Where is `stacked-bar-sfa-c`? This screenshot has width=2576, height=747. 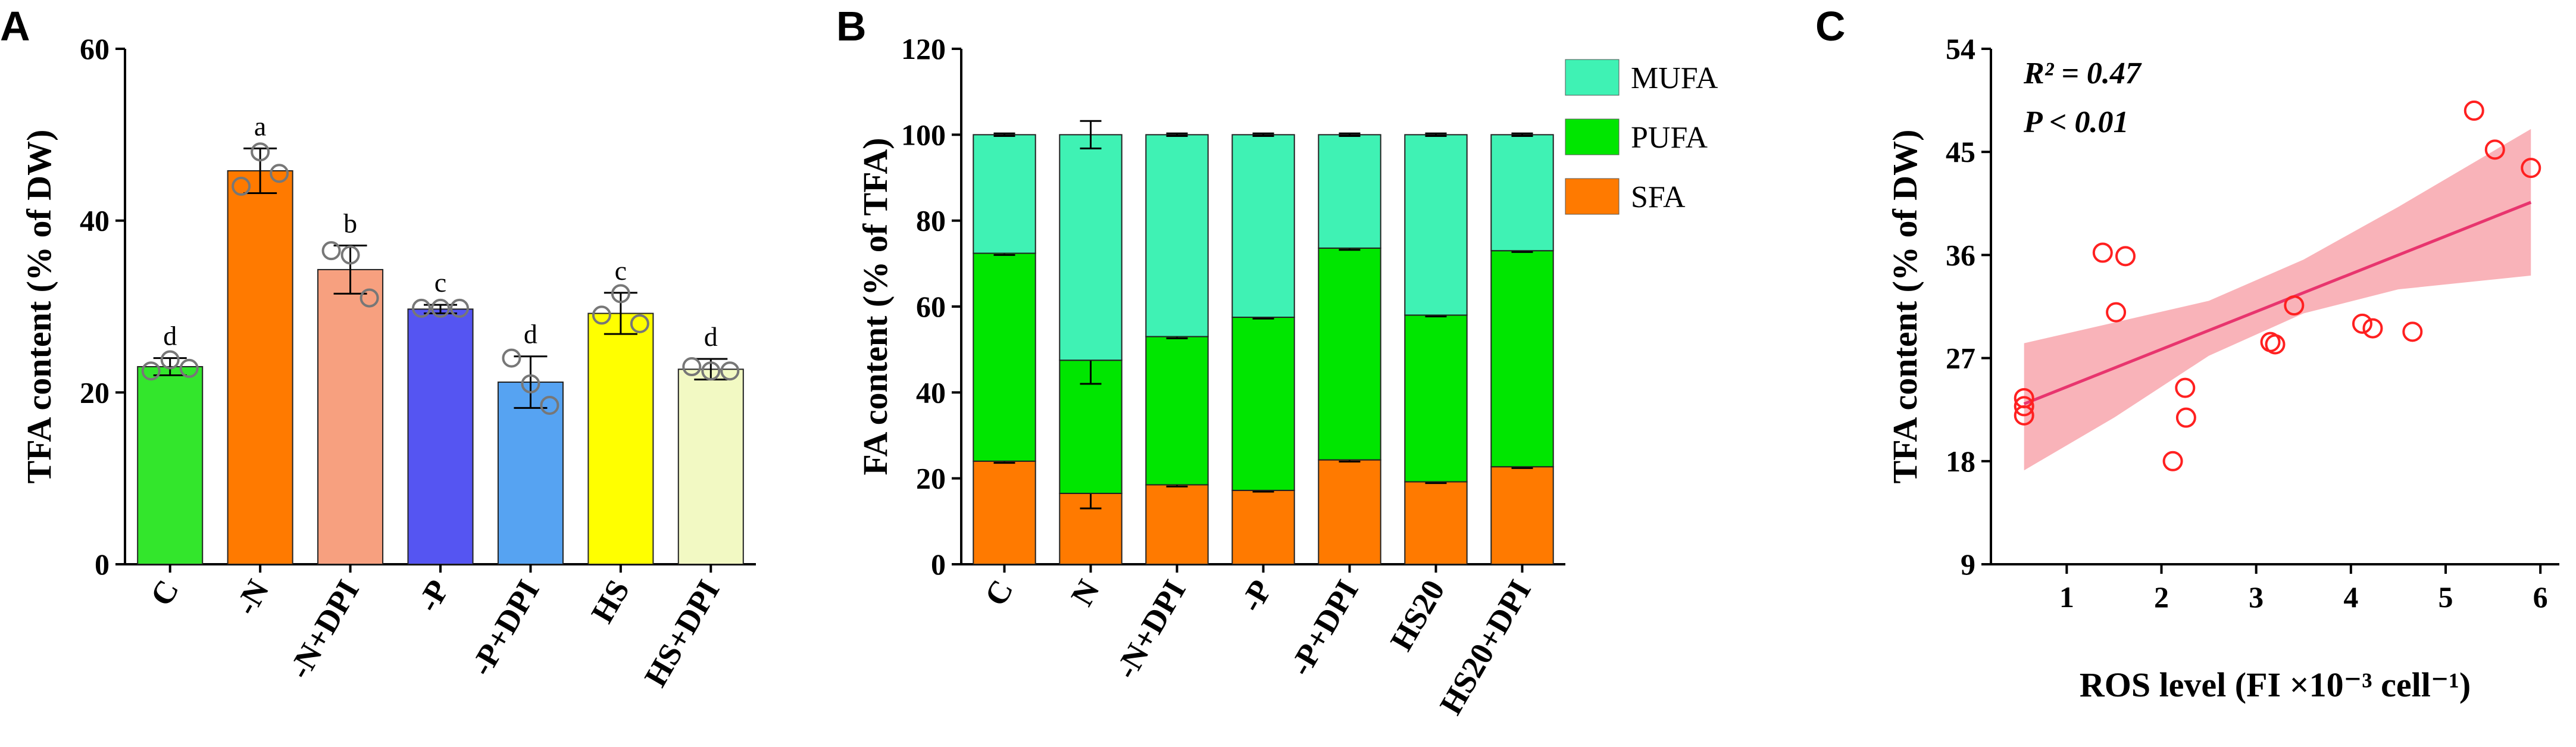
stacked-bar-sfa-c is located at coordinates (1004, 512).